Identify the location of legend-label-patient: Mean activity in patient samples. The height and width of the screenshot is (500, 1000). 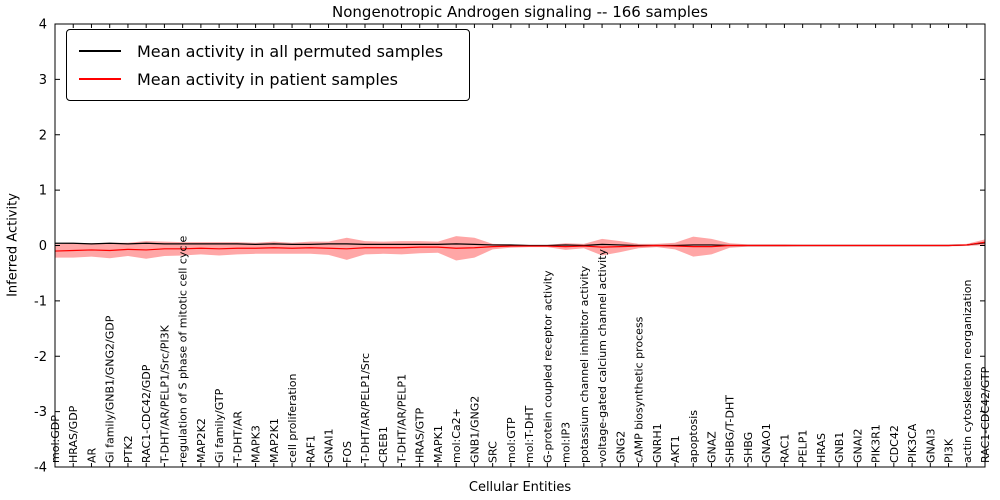
(267, 79).